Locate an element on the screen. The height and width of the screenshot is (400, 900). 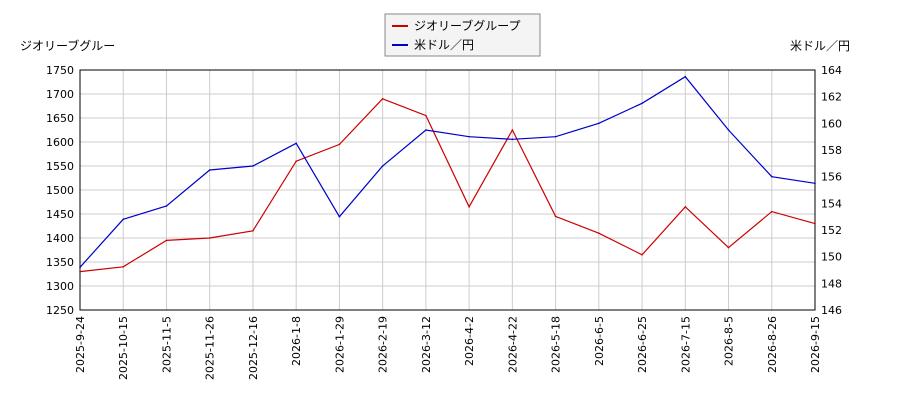
x-tick-label: 2026-3-12 is located at coordinates (426, 344).